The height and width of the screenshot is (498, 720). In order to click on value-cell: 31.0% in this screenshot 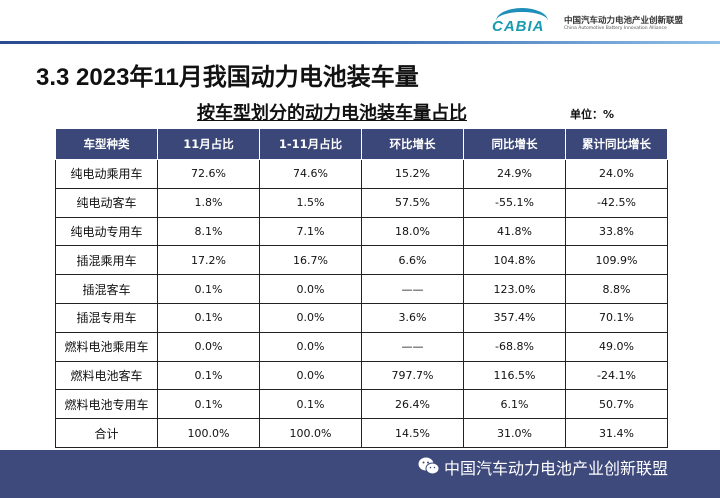, I will do `click(514, 433)`.